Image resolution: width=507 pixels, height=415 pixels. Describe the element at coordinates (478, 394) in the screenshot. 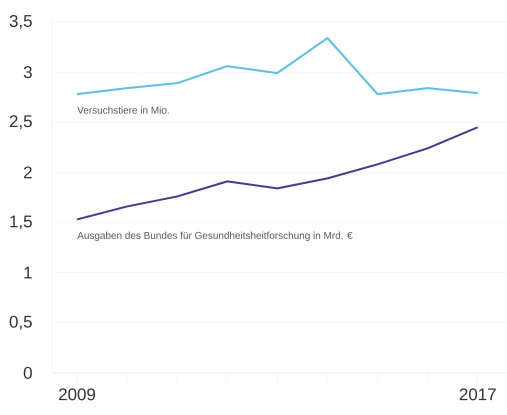

I see `x-tick-label: 2017` at that location.